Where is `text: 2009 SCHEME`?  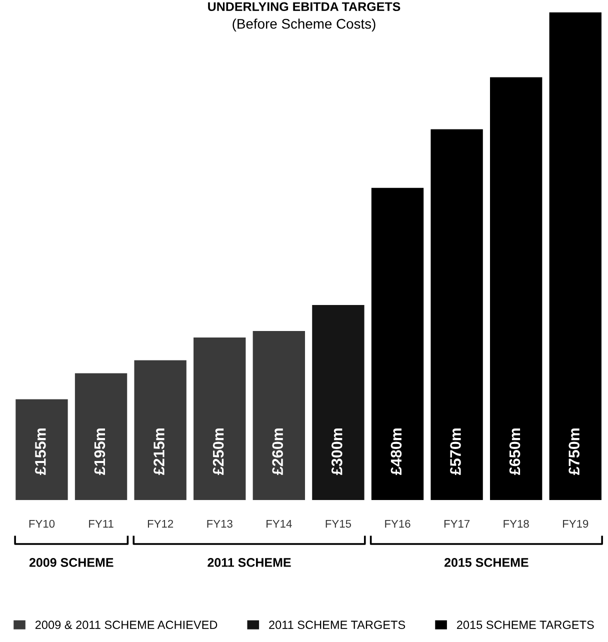 text: 2009 SCHEME is located at coordinates (71, 562).